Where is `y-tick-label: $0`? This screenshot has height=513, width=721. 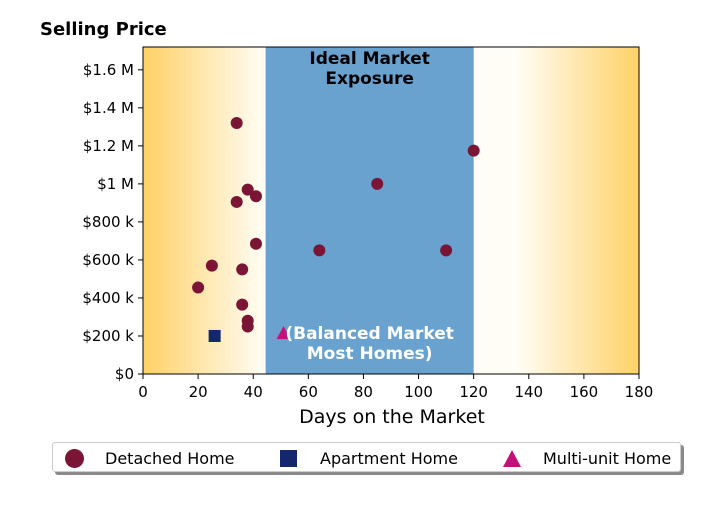 y-tick-label: $0 is located at coordinates (124, 374).